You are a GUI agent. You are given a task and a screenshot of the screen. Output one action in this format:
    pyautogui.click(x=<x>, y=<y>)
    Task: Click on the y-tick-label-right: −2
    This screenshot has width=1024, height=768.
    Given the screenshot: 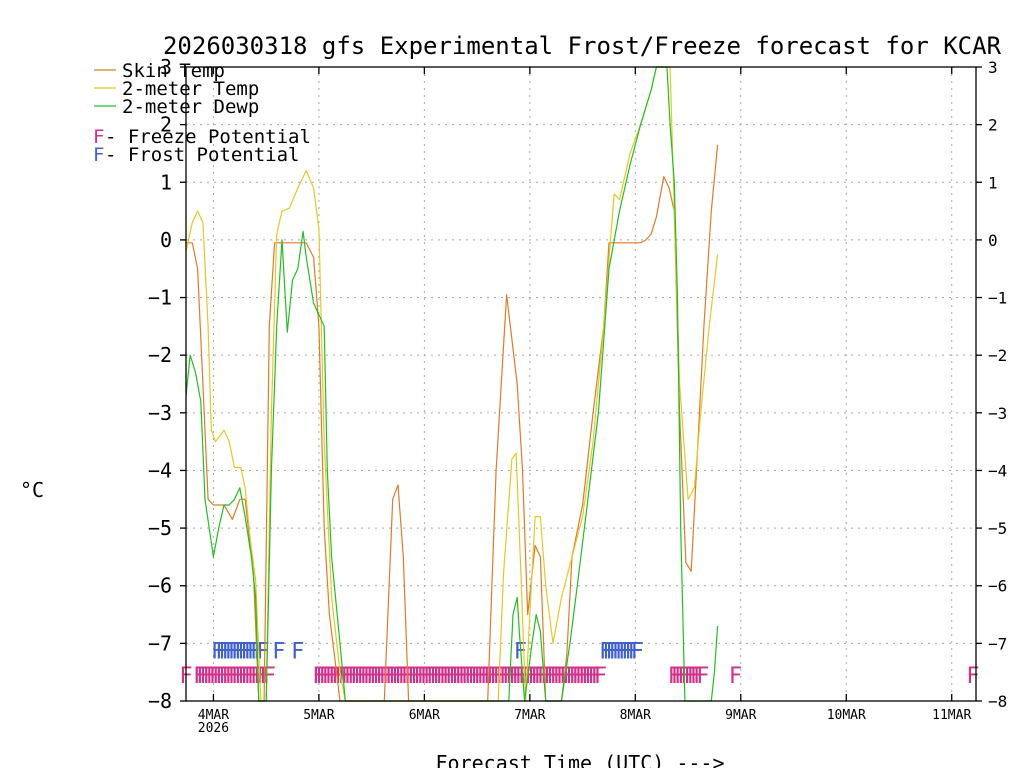 What is the action you would take?
    pyautogui.click(x=997, y=355)
    